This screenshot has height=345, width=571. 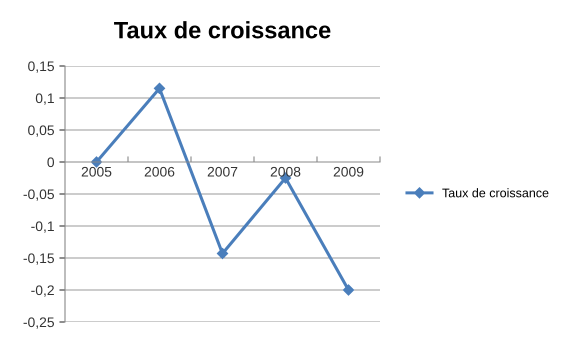 What do you see at coordinates (97, 171) in the screenshot?
I see `x-tick-label: 2005` at bounding box center [97, 171].